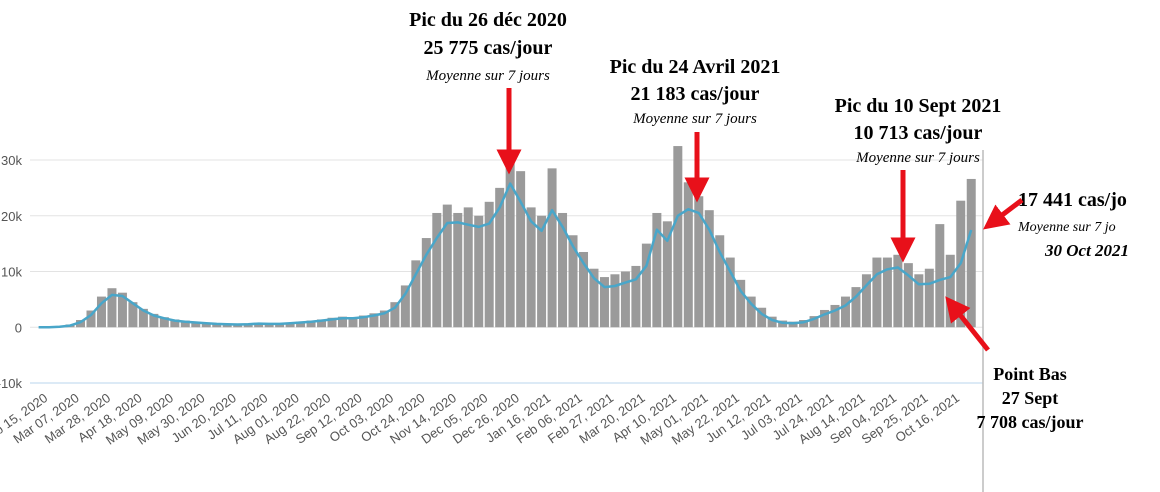 The image size is (1160, 492). Describe the element at coordinates (1030, 422) in the screenshot. I see `annotation-text: 7 708 cas/jour` at that location.